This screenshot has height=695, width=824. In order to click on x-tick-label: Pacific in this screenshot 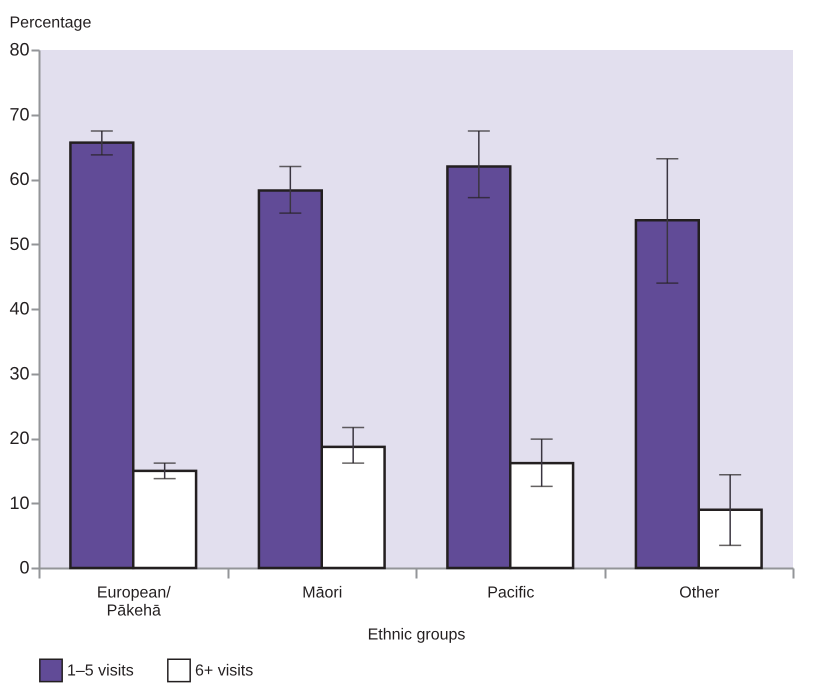, I will do `click(510, 593)`.